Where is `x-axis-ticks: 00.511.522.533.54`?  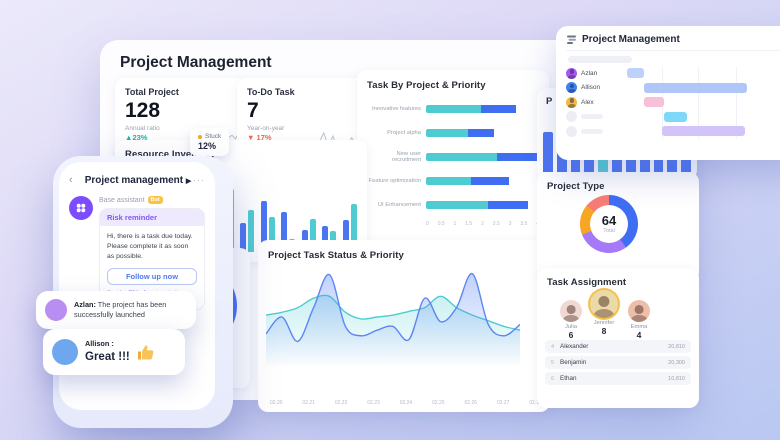 x-axis-ticks: 00.511.522.533.54 is located at coordinates (482, 224).